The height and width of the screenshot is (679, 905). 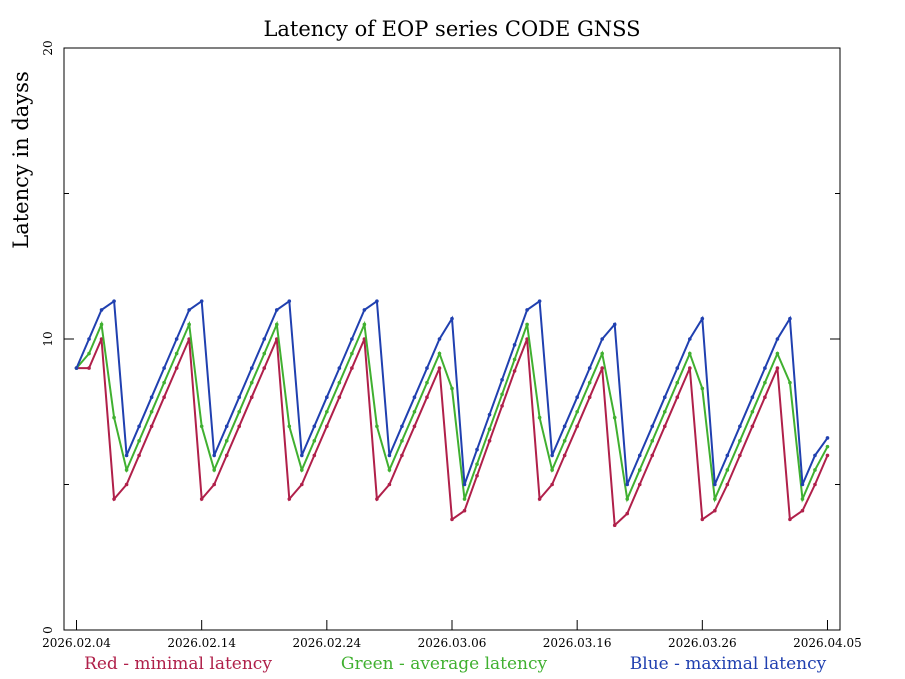 I want to click on x-tick-label: 2026.02.04, so click(x=76, y=643).